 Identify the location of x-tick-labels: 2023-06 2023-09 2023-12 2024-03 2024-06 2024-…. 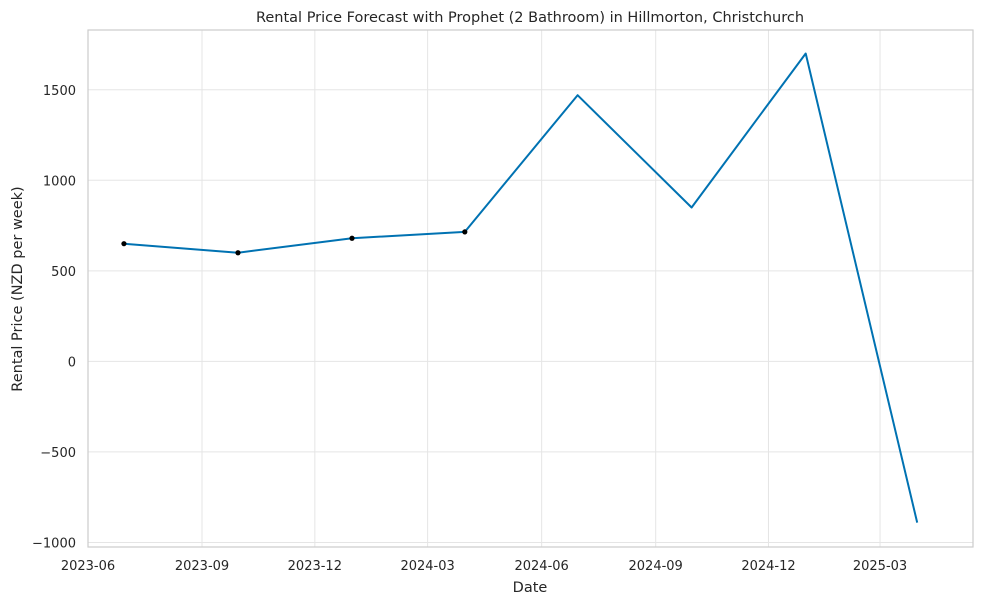
(484, 566).